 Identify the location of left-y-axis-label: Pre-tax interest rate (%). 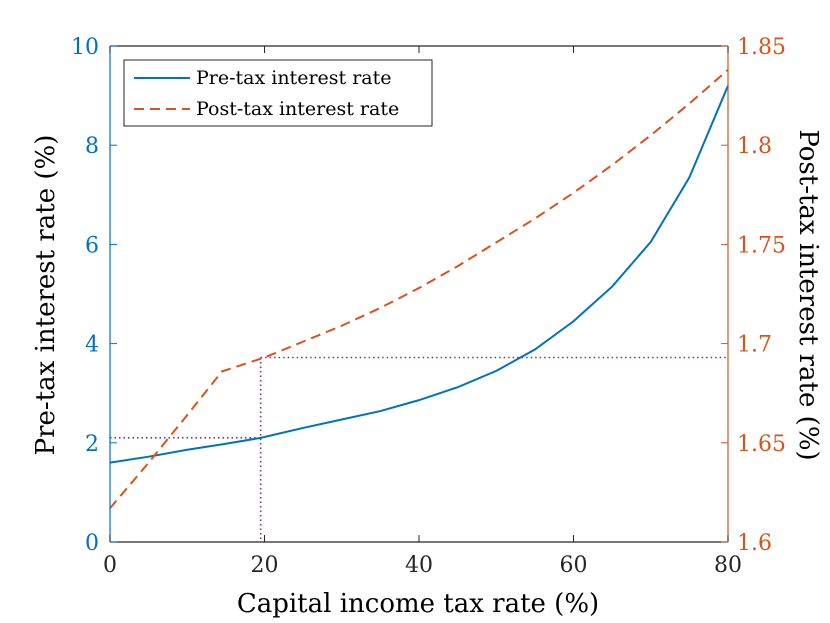
(46, 295).